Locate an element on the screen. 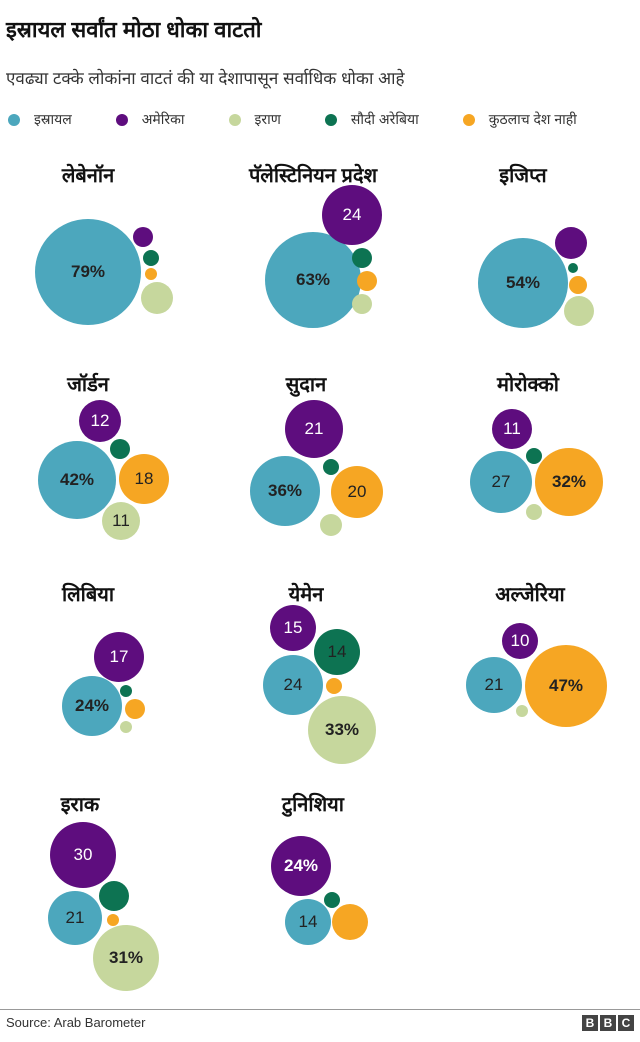  legend-item-iran: इराण is located at coordinates (254, 119).